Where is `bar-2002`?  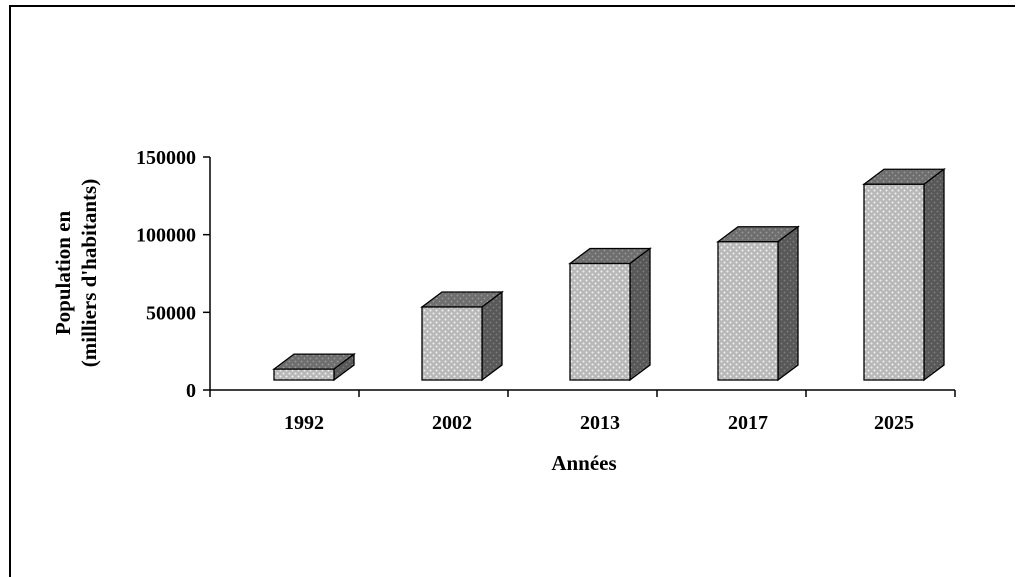 bar-2002 is located at coordinates (462, 336).